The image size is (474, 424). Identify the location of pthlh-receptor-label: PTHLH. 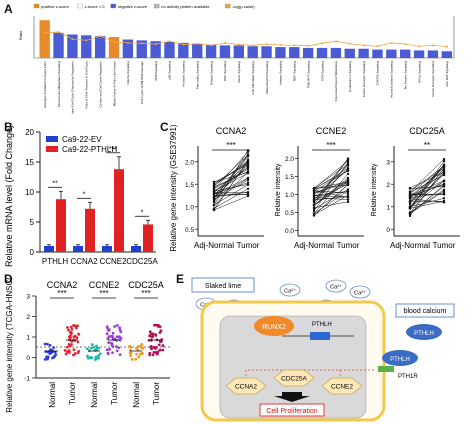
(400, 360).